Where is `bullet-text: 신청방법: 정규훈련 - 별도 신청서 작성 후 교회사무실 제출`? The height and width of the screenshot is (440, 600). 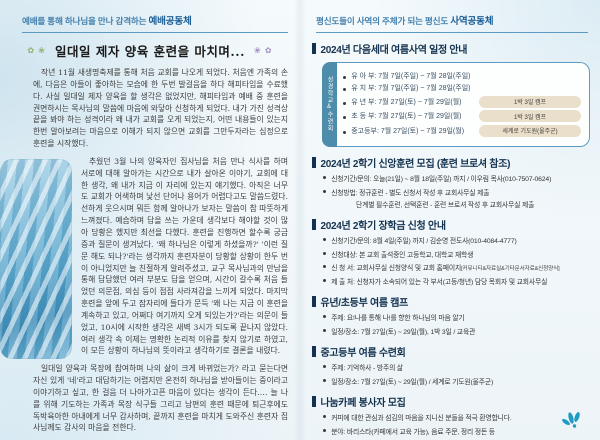
bullet-text: 신청방법: 정규훈련 - 별도 신청서 작성 후 교회사무실 제출 is located at coordinates (410, 193).